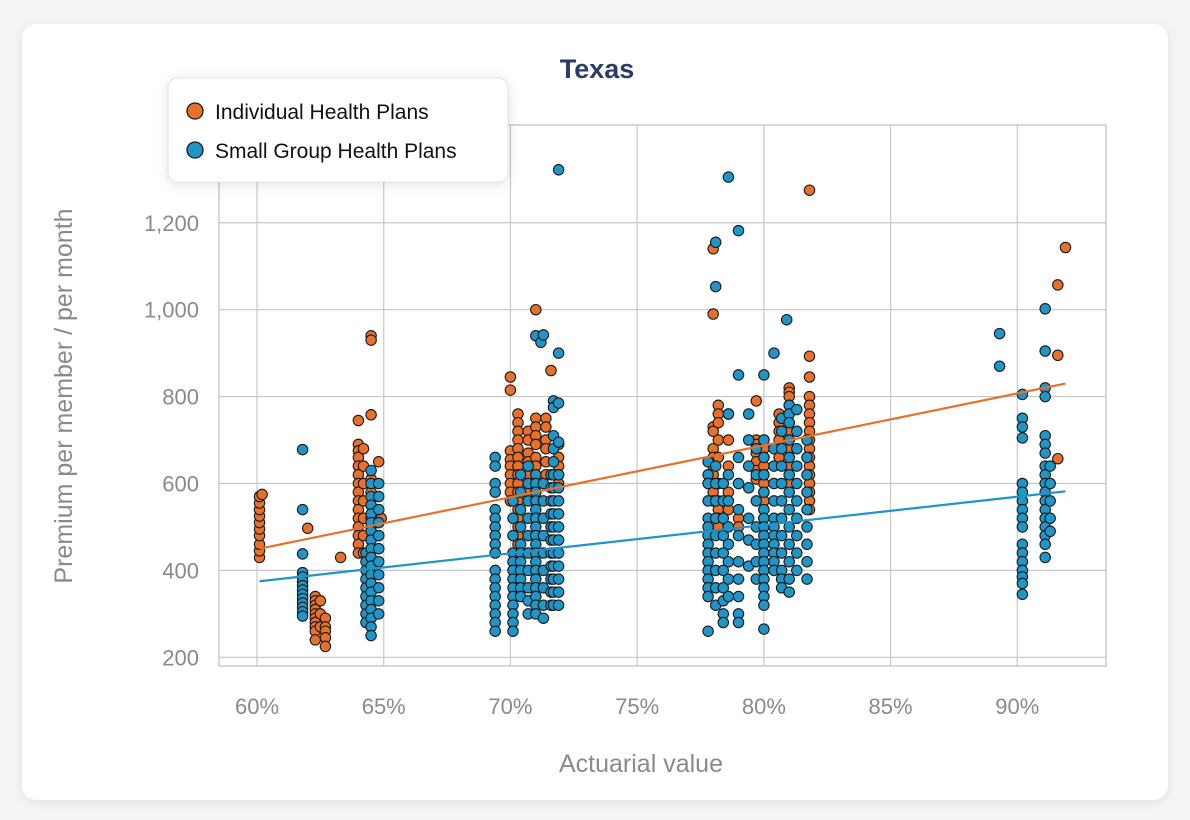 This screenshot has height=820, width=1190. Describe the element at coordinates (384, 706) in the screenshot. I see `x-tick-label: 65%` at that location.